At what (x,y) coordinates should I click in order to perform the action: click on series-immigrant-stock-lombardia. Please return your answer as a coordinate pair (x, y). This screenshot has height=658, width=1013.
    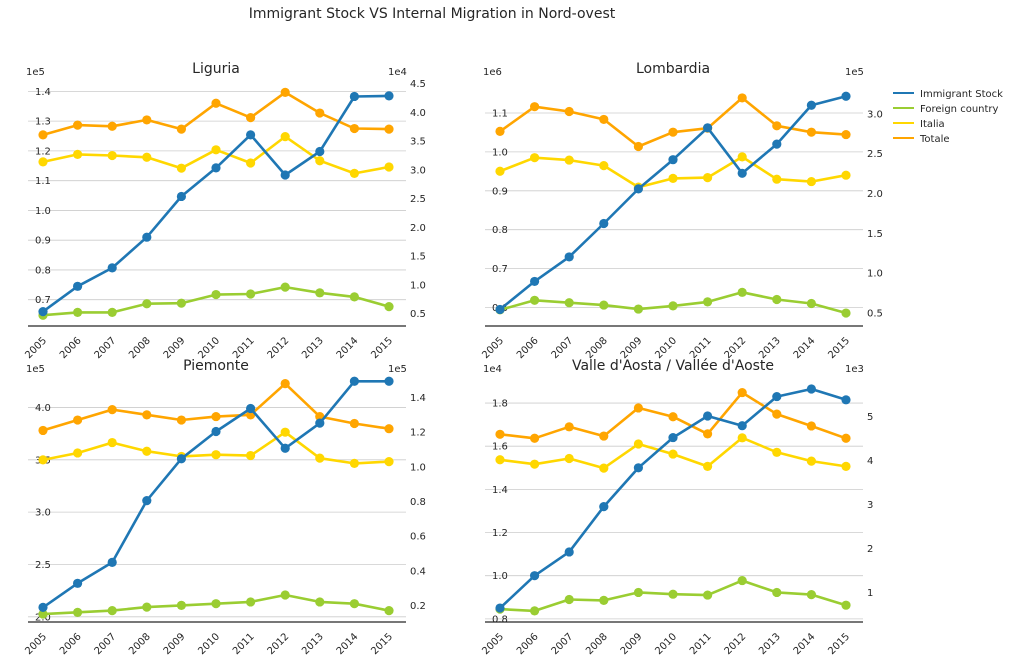
    Looking at the image, I should click on (673, 203).